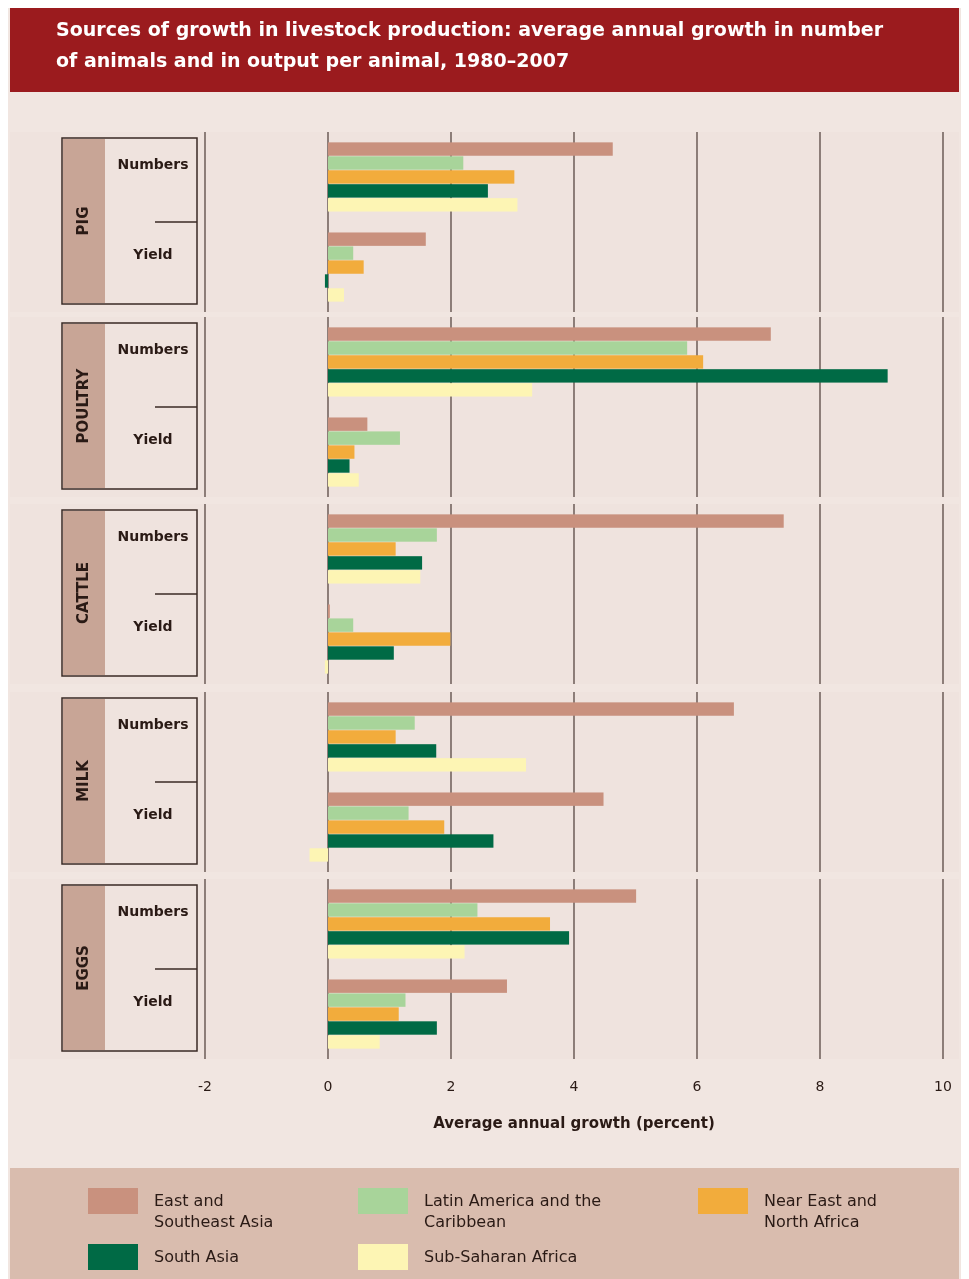 The image size is (969, 1279). I want to click on x-tick-label: 2, so click(451, 1086).